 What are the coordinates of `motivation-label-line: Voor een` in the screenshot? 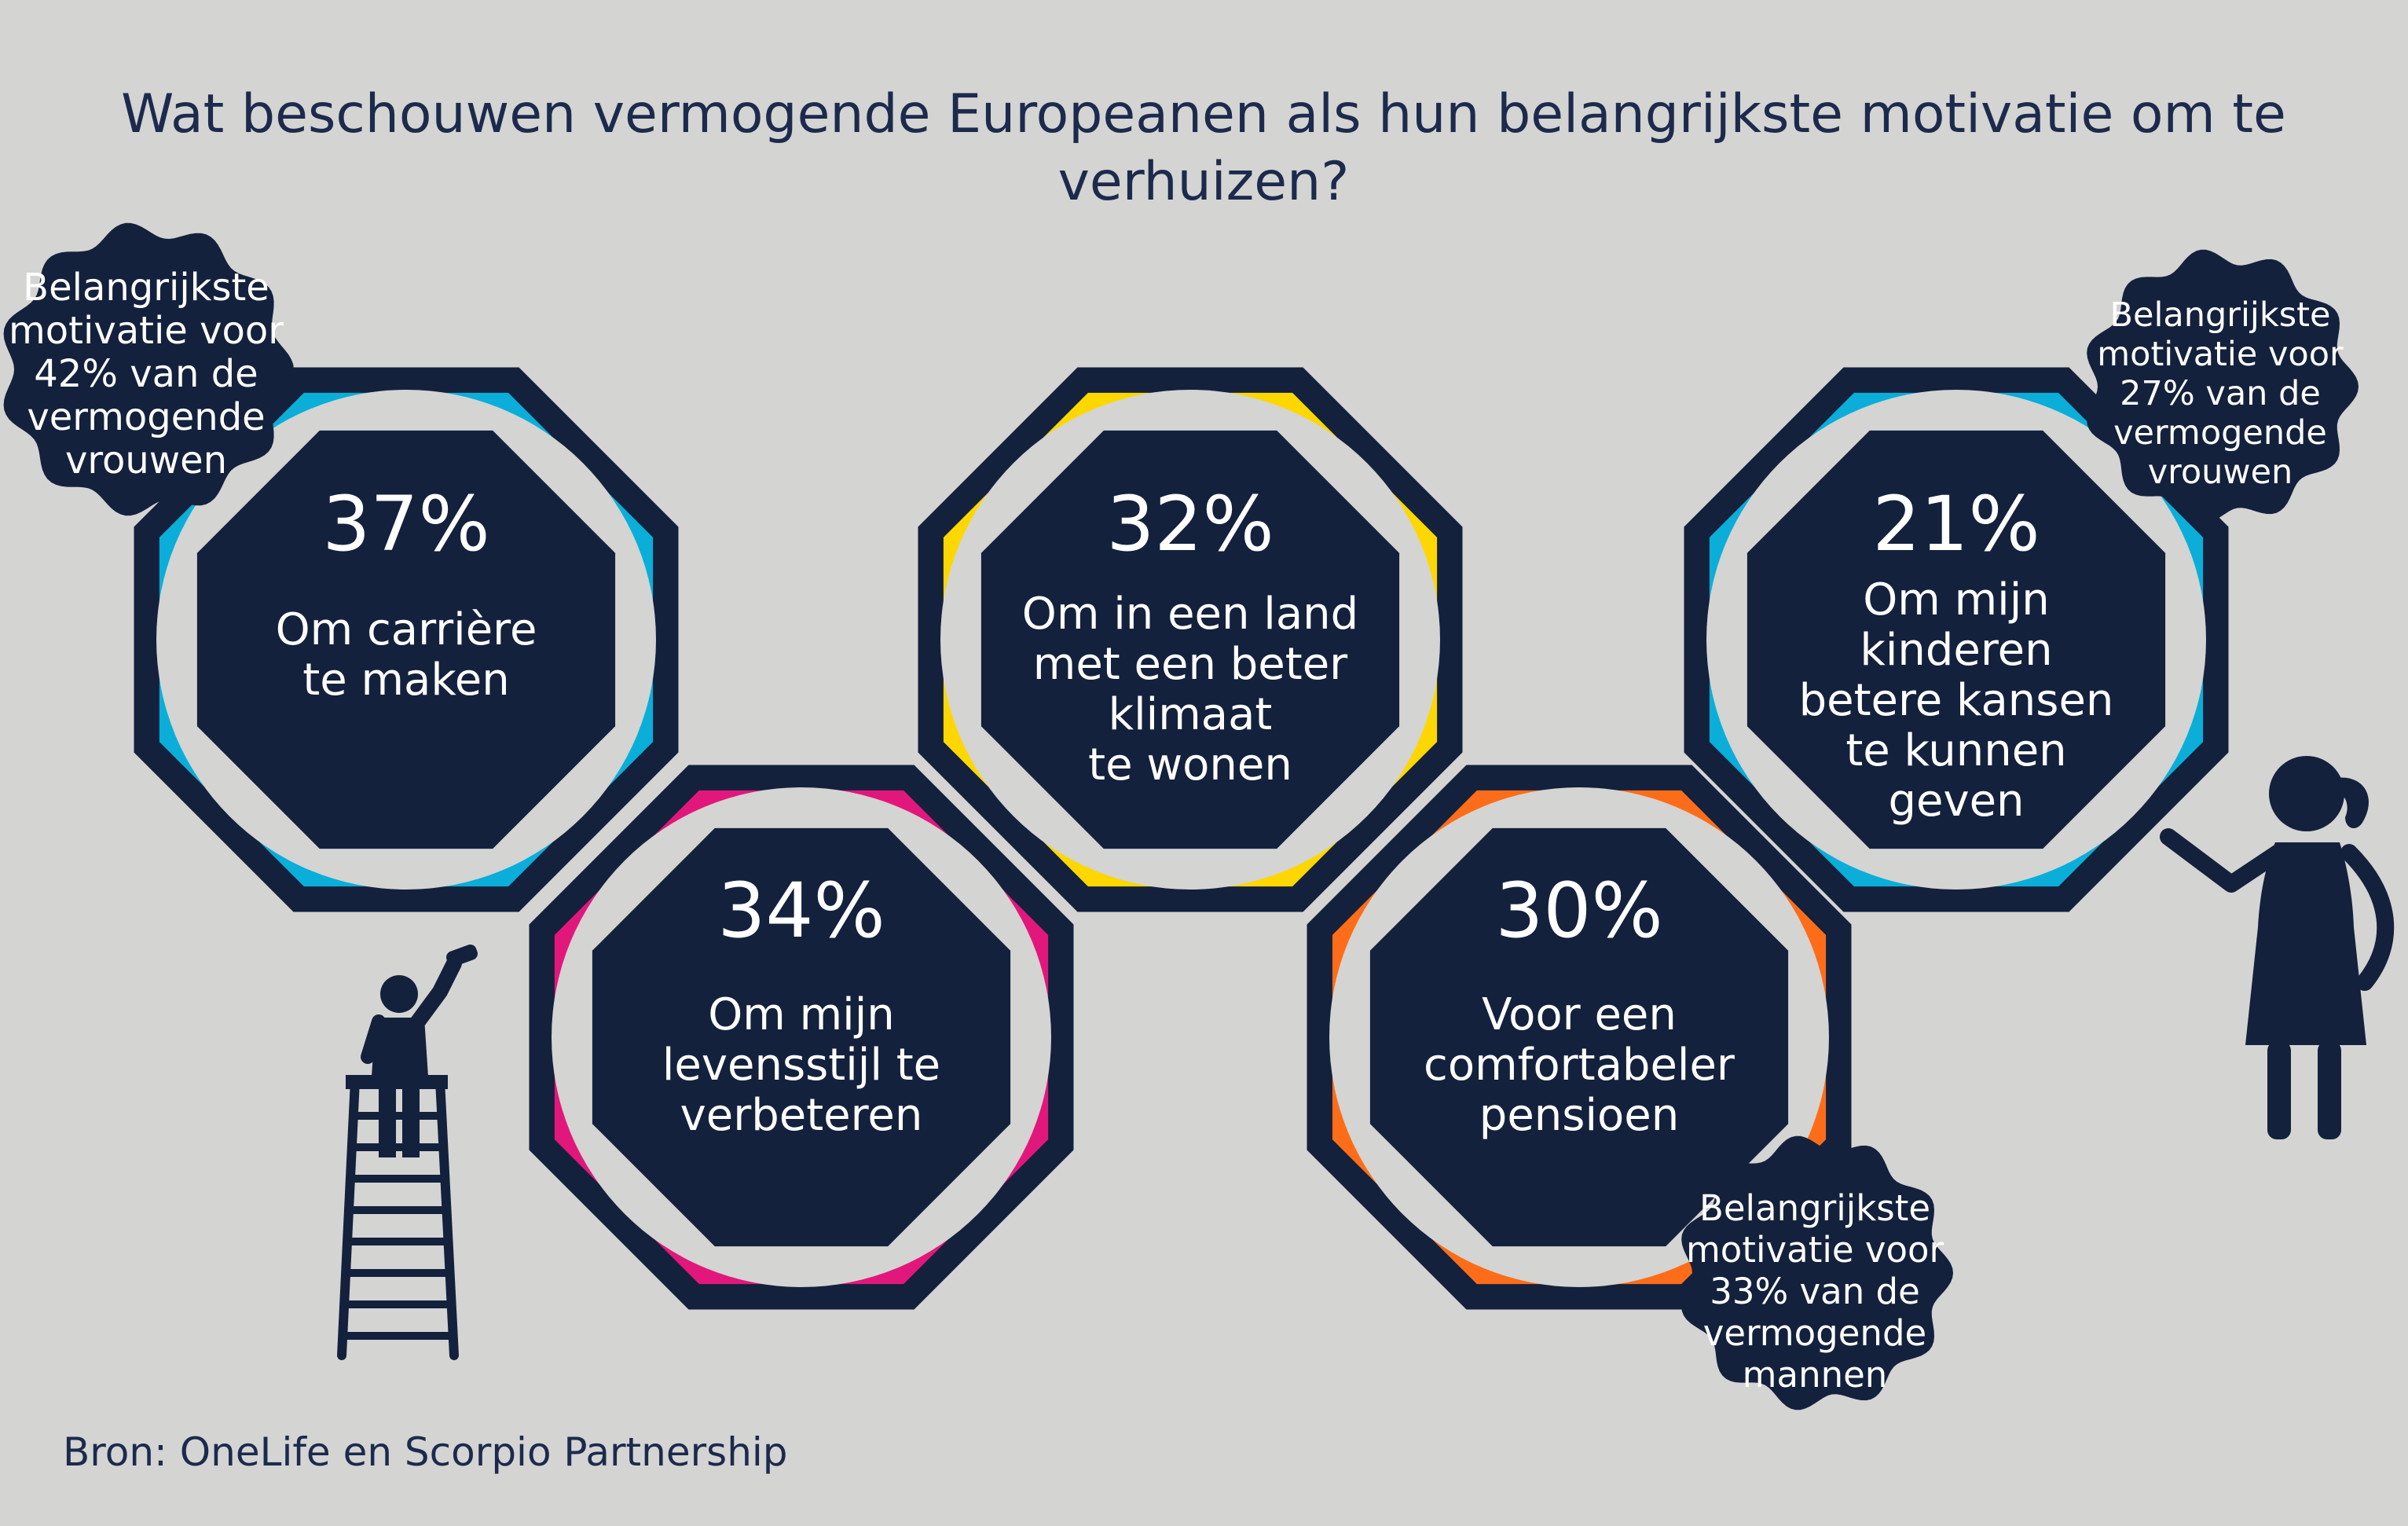 It's located at (1579, 1014).